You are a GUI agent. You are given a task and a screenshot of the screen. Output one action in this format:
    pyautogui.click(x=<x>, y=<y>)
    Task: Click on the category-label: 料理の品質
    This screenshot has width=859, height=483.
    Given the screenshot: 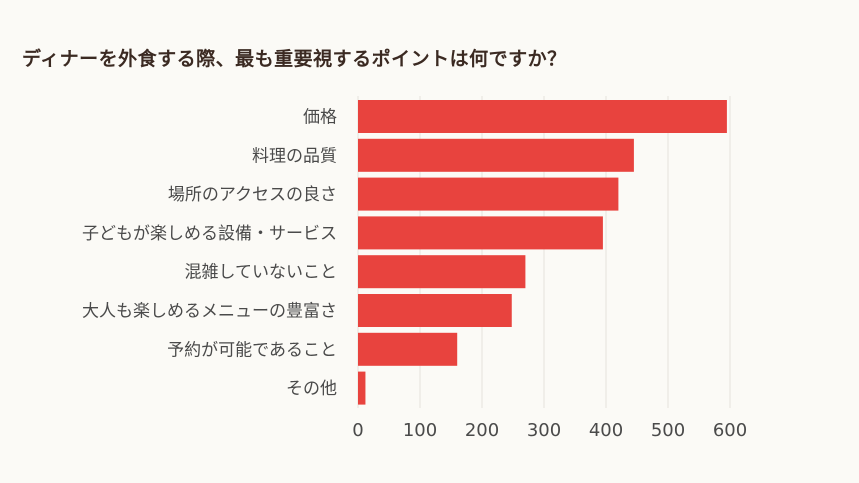 What is the action you would take?
    pyautogui.click(x=294, y=156)
    